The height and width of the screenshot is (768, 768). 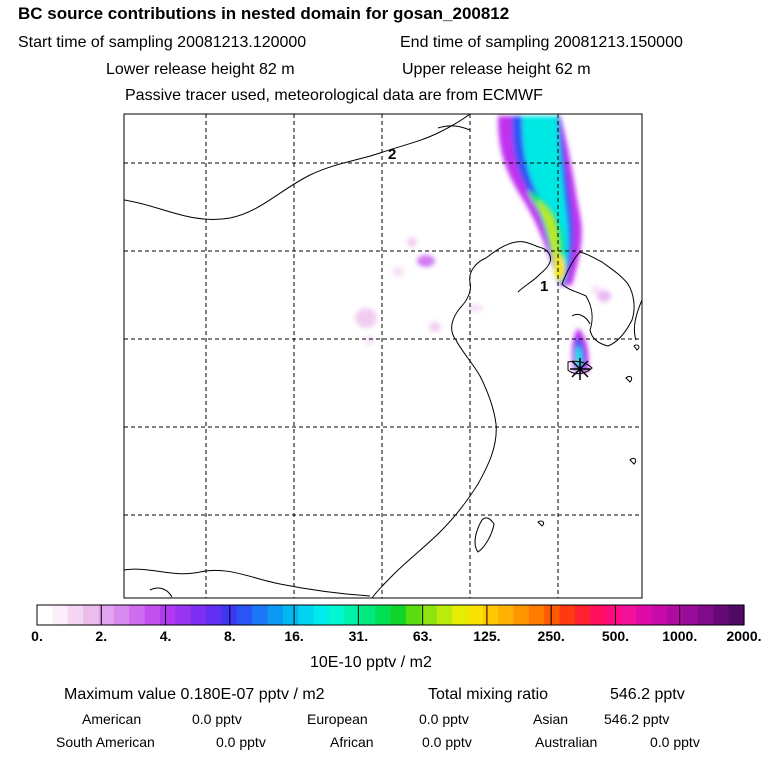 What do you see at coordinates (200, 69) in the screenshot?
I see `lower-release-height-label: Lower release height 82 m` at bounding box center [200, 69].